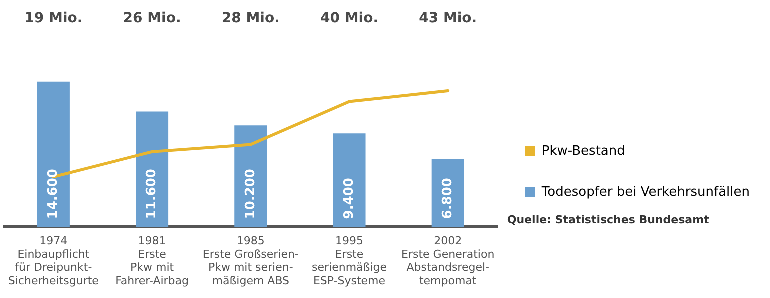  What do you see at coordinates (251, 18) in the screenshot?
I see `data-label: 28 Mio.` at bounding box center [251, 18].